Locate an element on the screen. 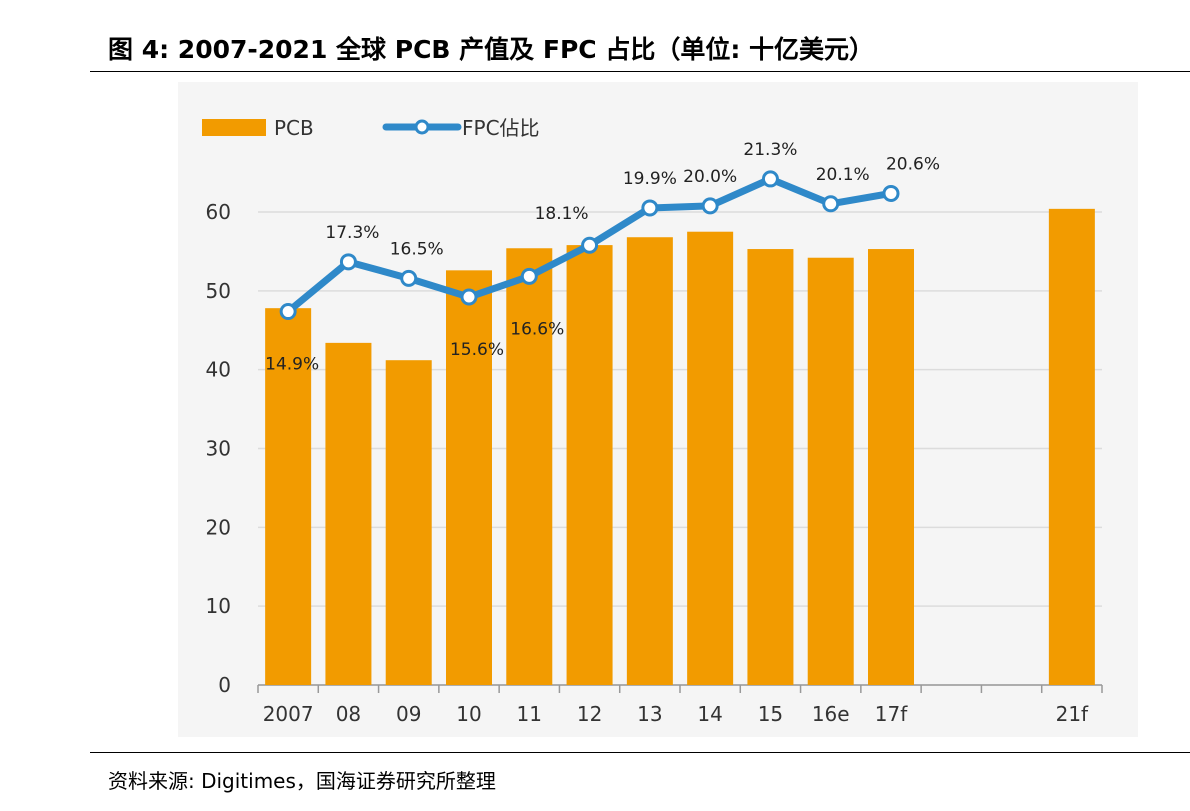 The width and height of the screenshot is (1190, 811). y-tick-label: 10 is located at coordinates (218, 606).